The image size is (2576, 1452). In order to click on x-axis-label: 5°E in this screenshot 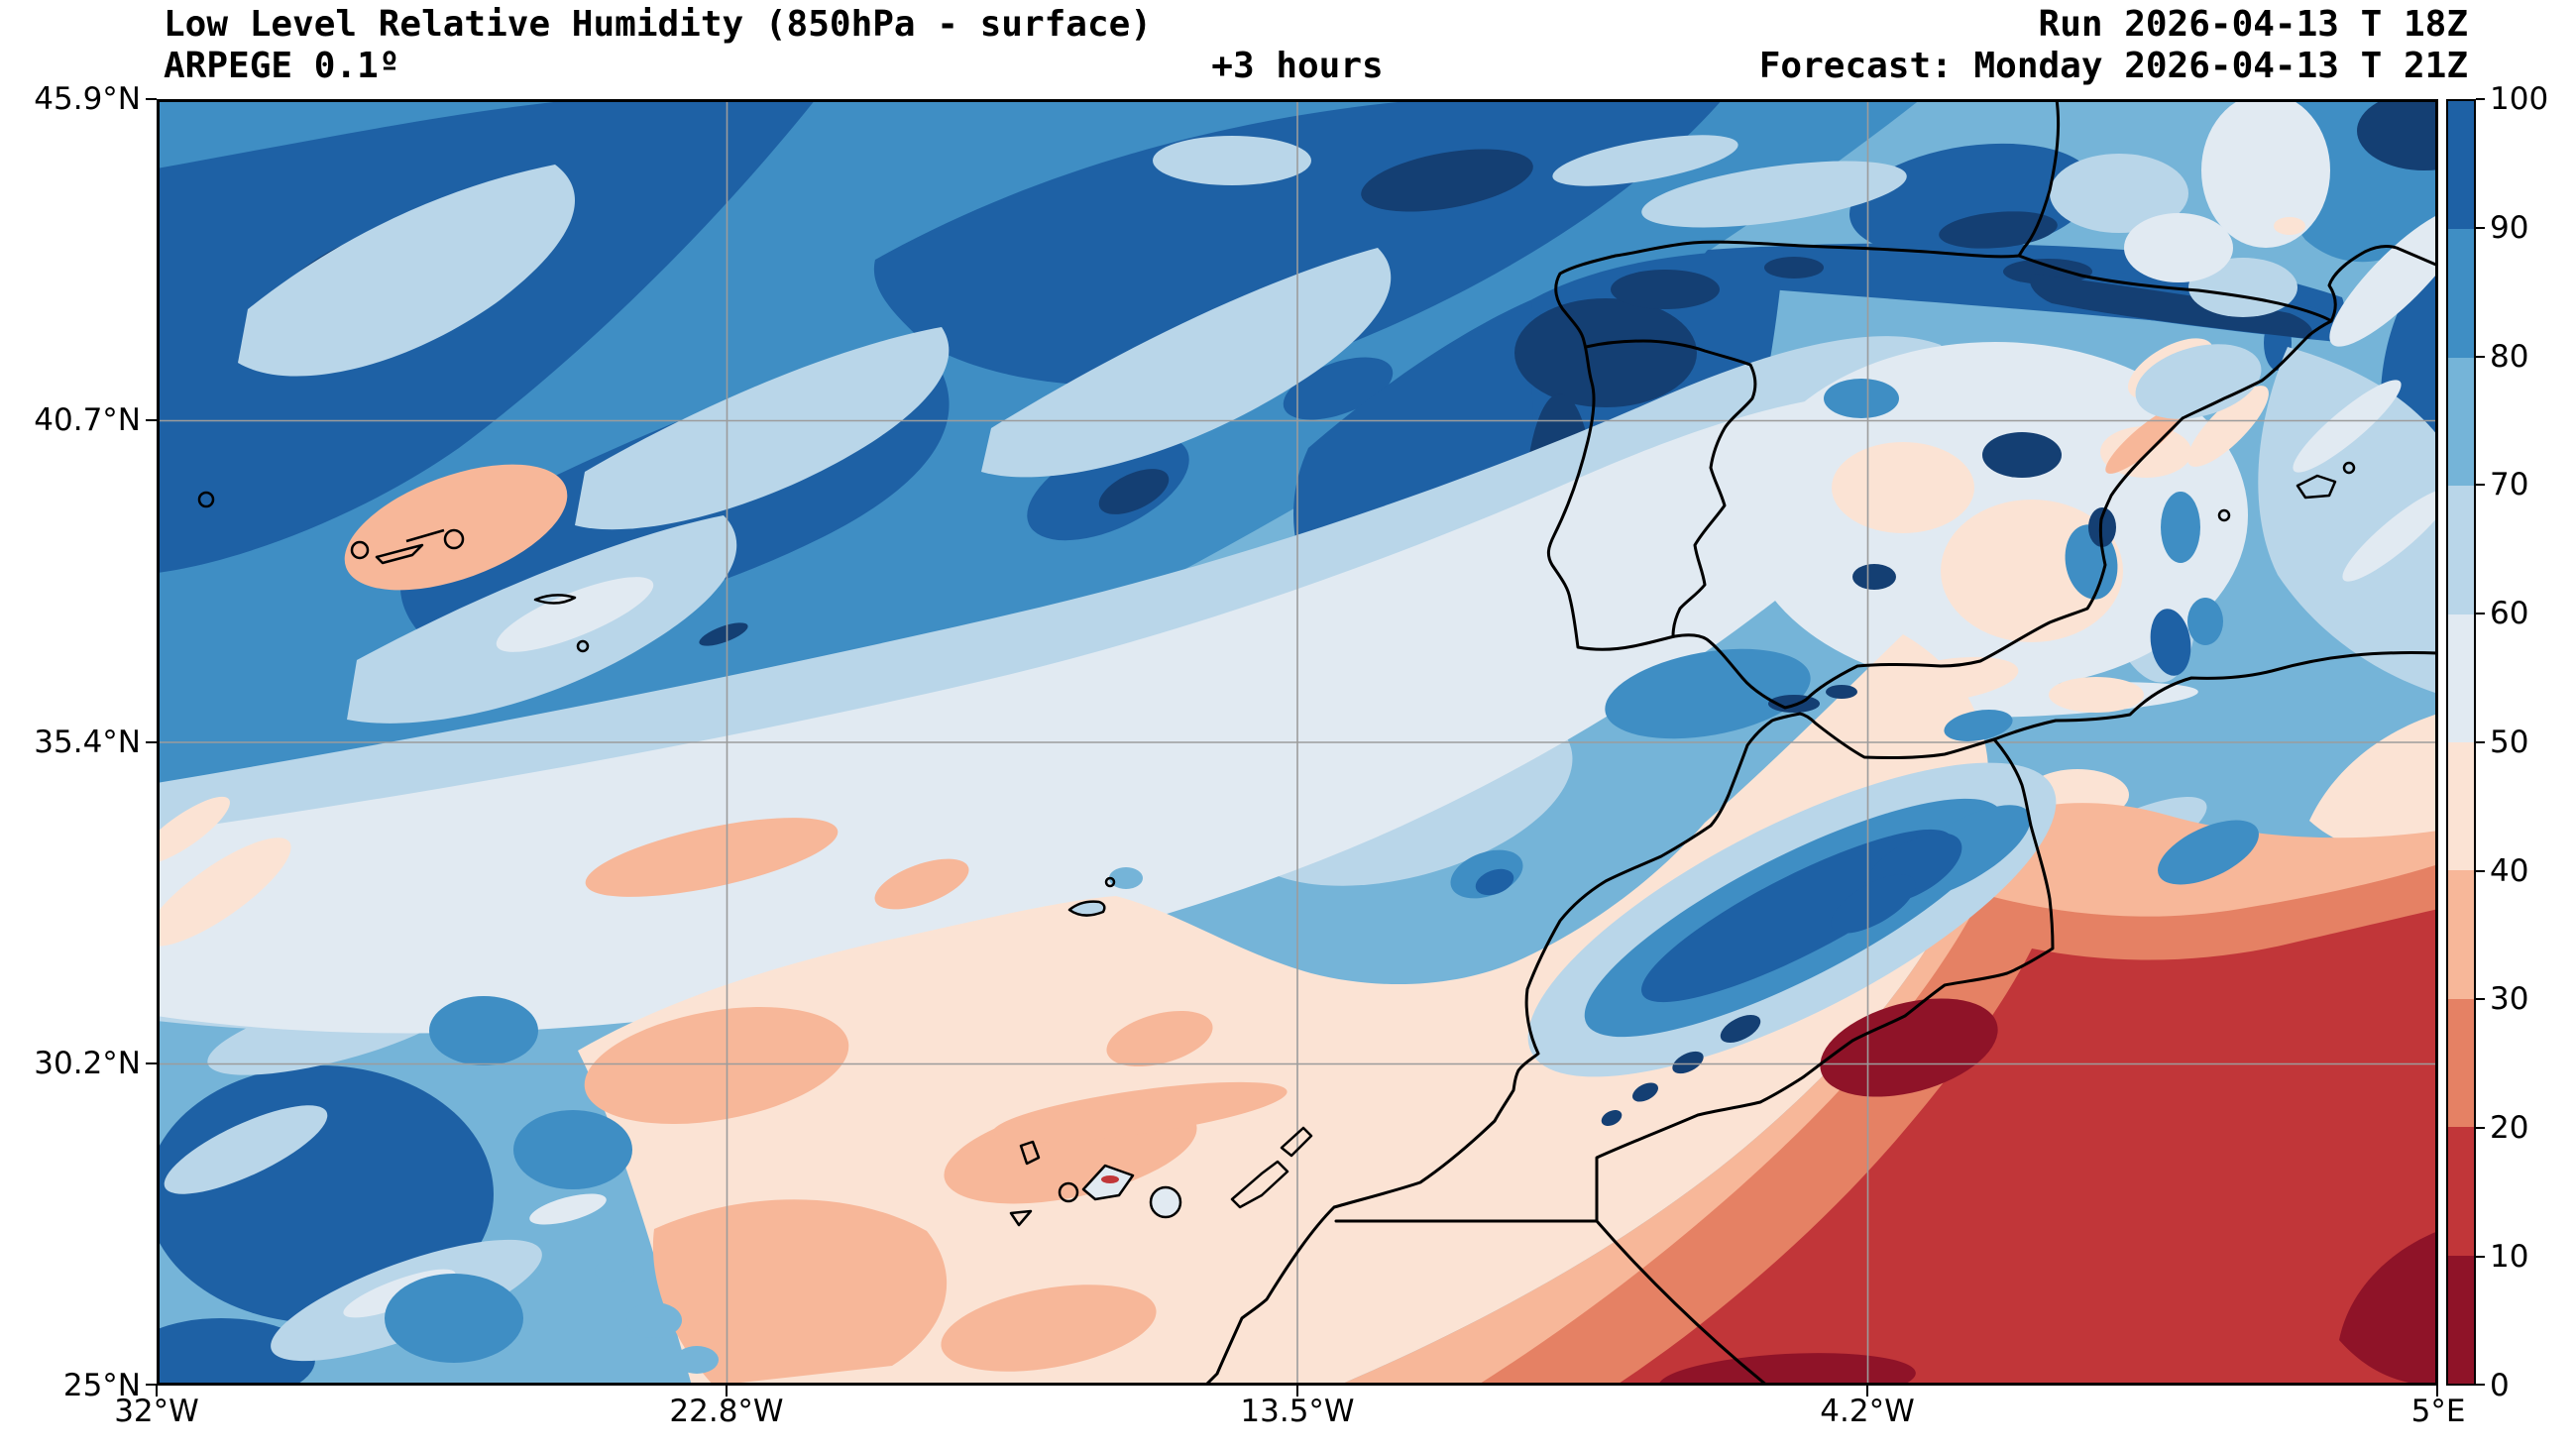, I will do `click(2438, 1411)`.